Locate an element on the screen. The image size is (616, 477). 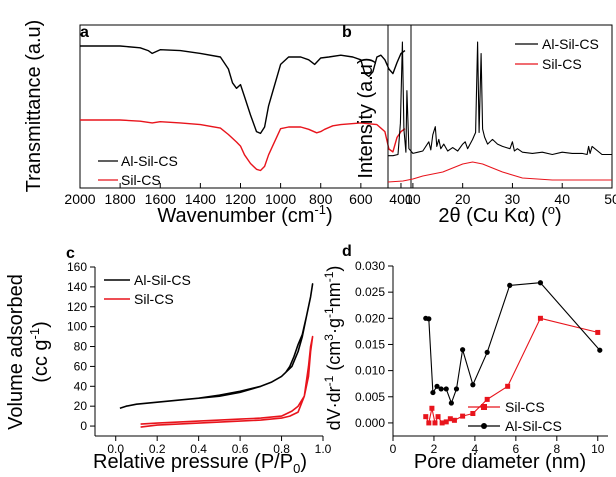
panel-b-x-axis-label-sup: o is located at coordinates (551, 209).